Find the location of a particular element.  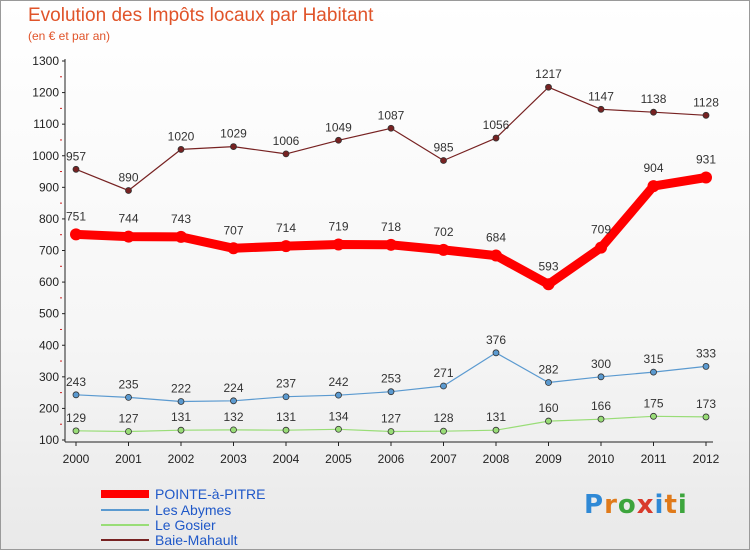

data-label: 593 is located at coordinates (548, 266).